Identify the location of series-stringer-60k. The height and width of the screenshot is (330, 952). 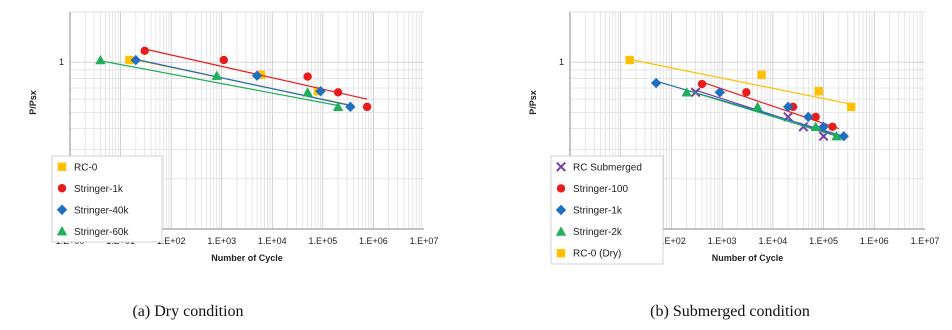
(219, 83).